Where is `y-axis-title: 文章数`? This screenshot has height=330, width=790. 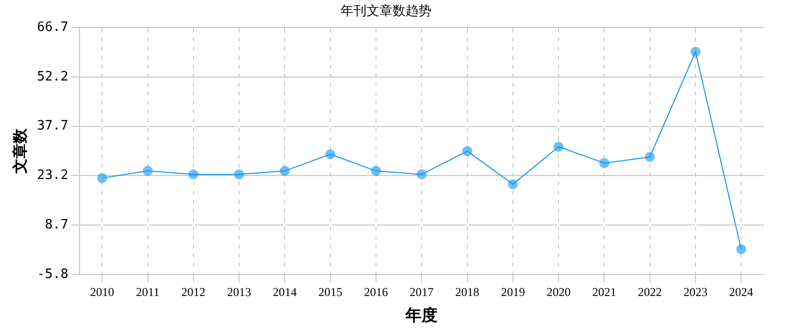
y-axis-title: 文章数 is located at coordinates (19, 151).